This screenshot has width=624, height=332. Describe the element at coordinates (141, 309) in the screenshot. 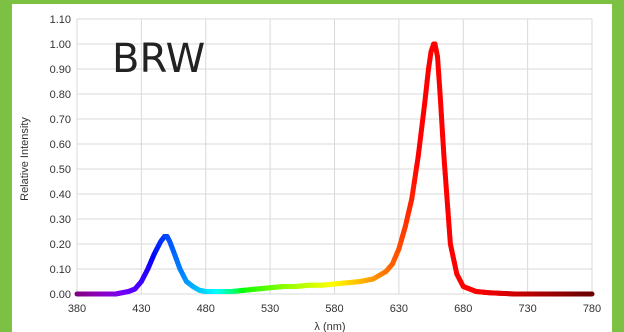

I see `x-tick-label: 430` at that location.